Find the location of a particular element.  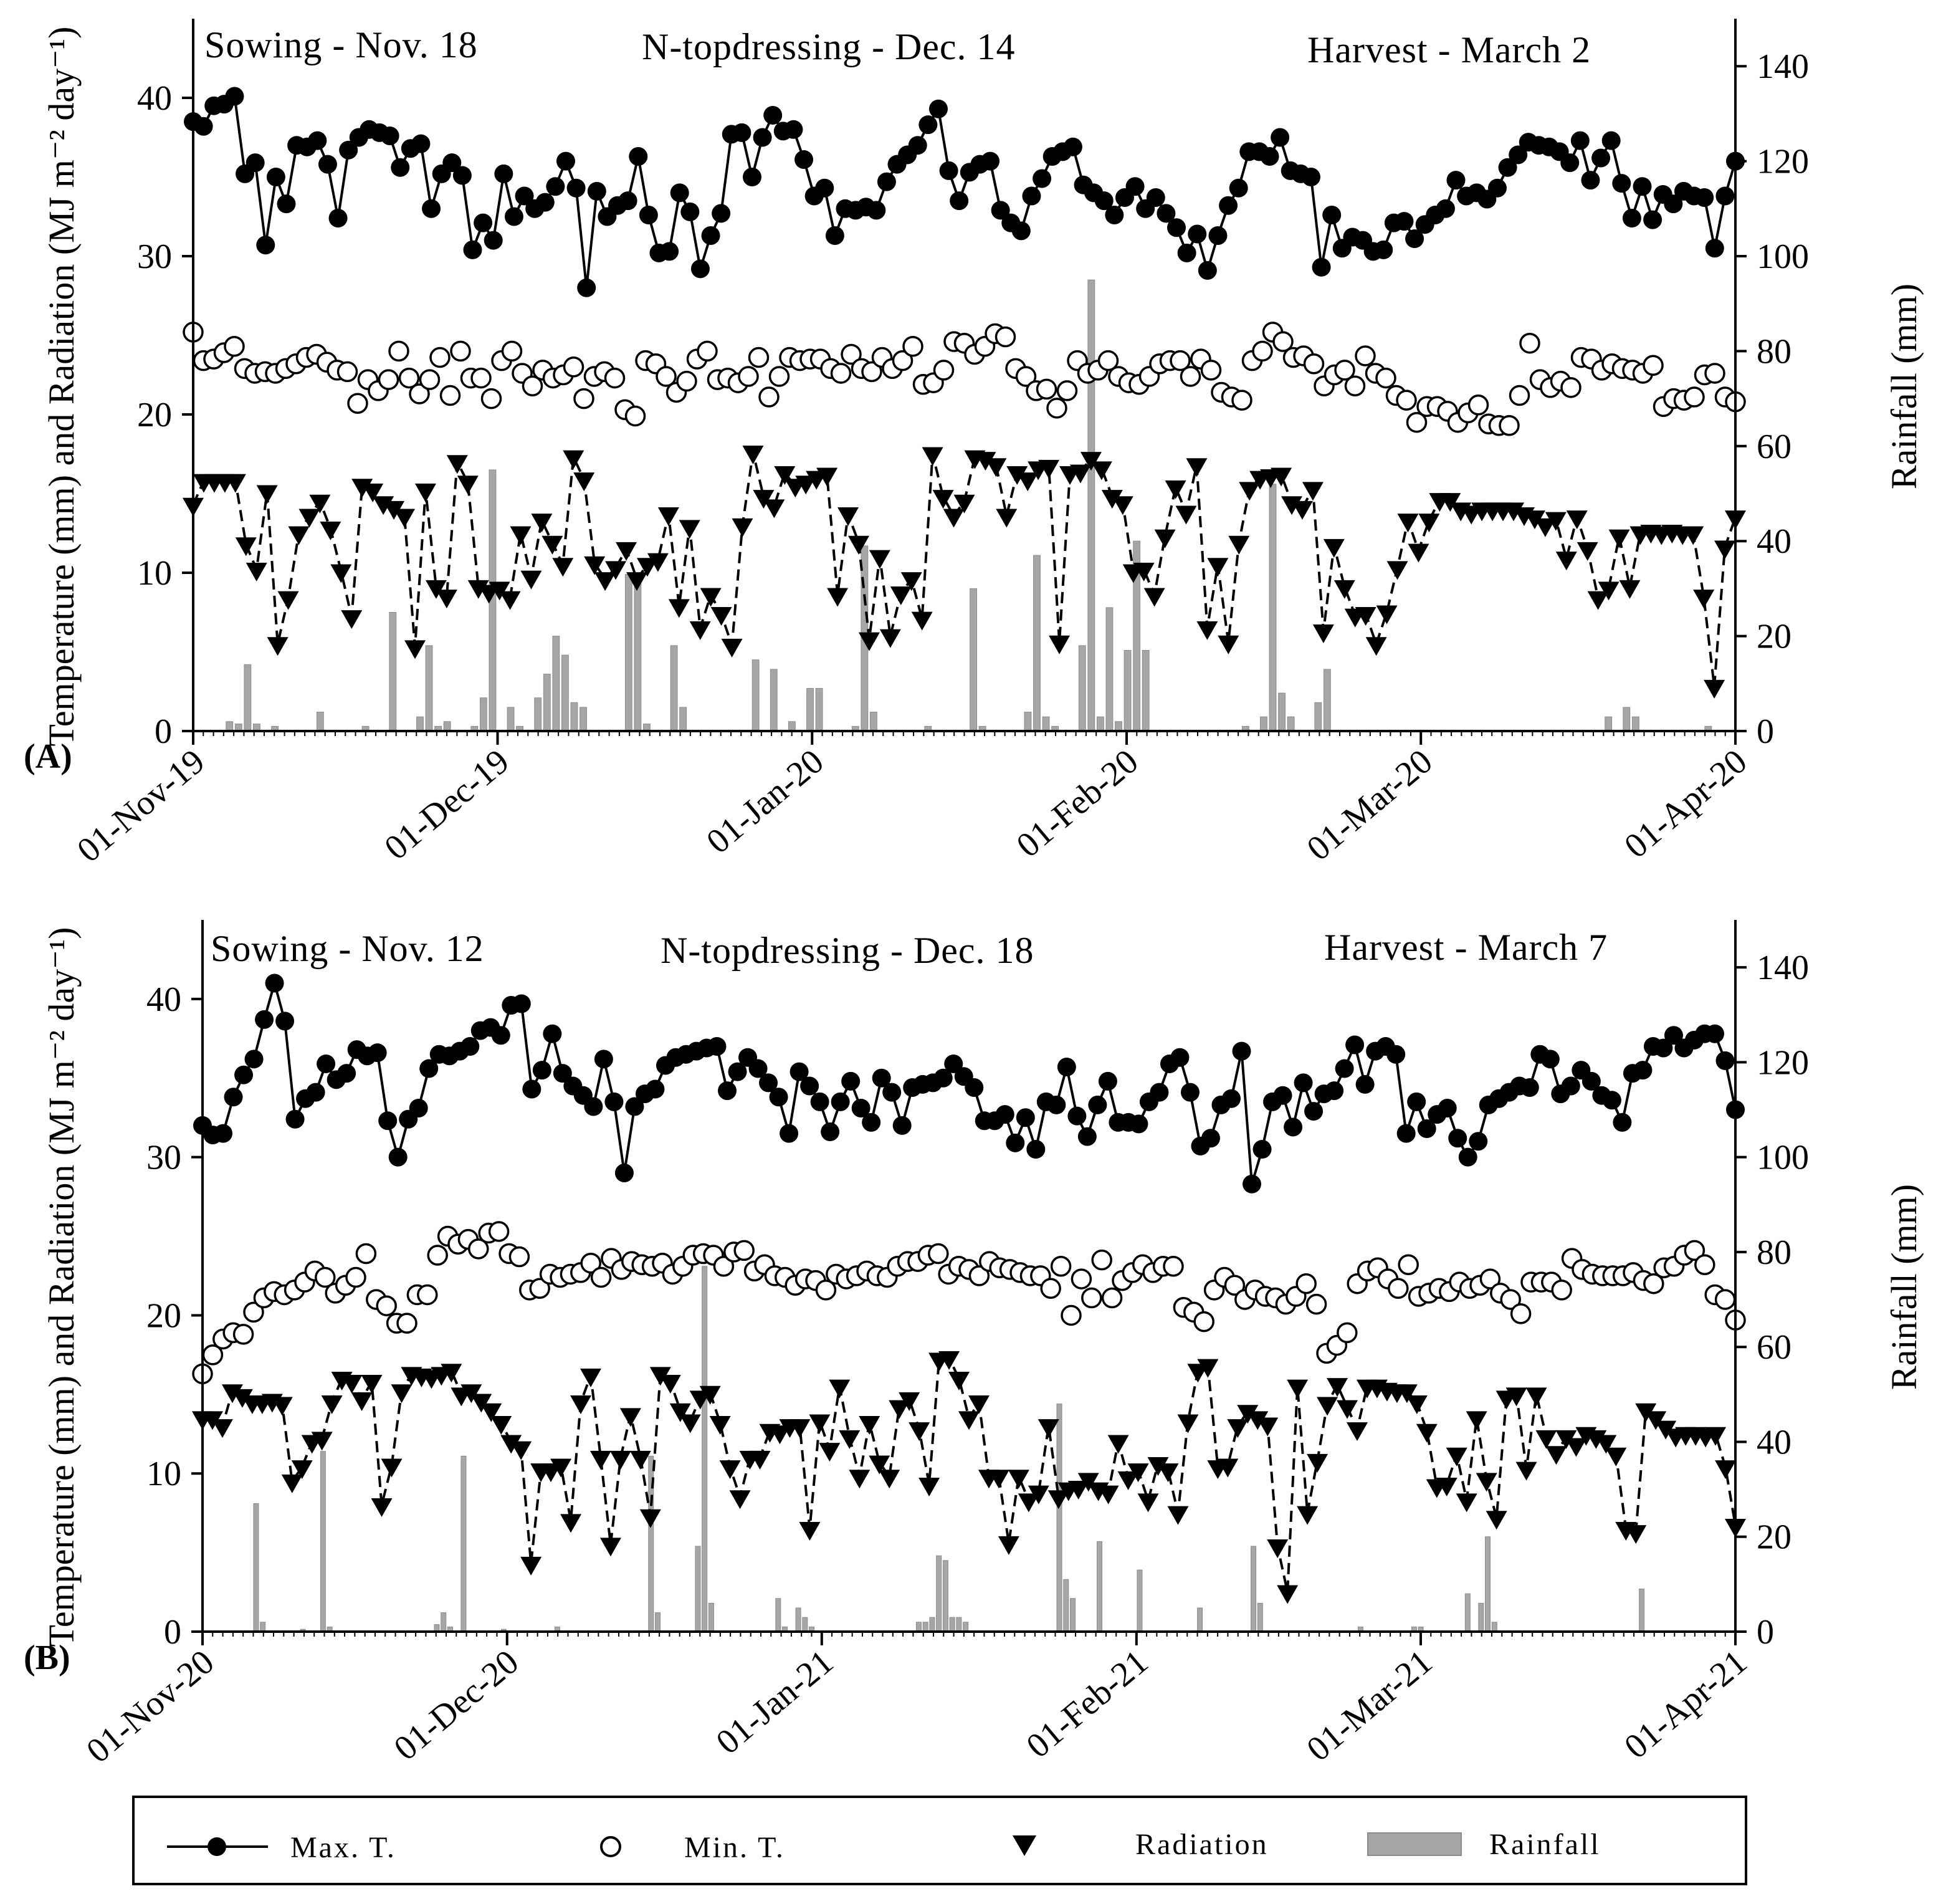

panel-a-right-tick-label: 20 is located at coordinates (1774, 637).